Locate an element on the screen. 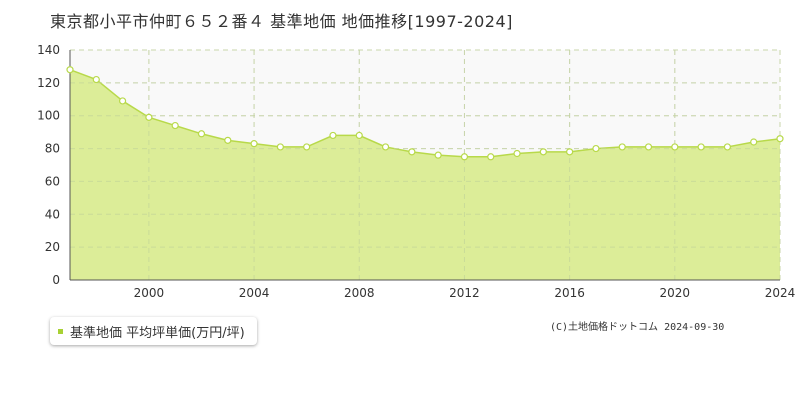  x-tick-label: 2012 is located at coordinates (464, 293).